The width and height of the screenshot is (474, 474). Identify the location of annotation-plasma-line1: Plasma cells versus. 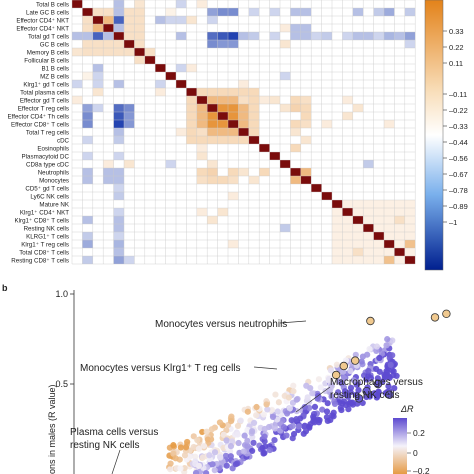
(114, 432).